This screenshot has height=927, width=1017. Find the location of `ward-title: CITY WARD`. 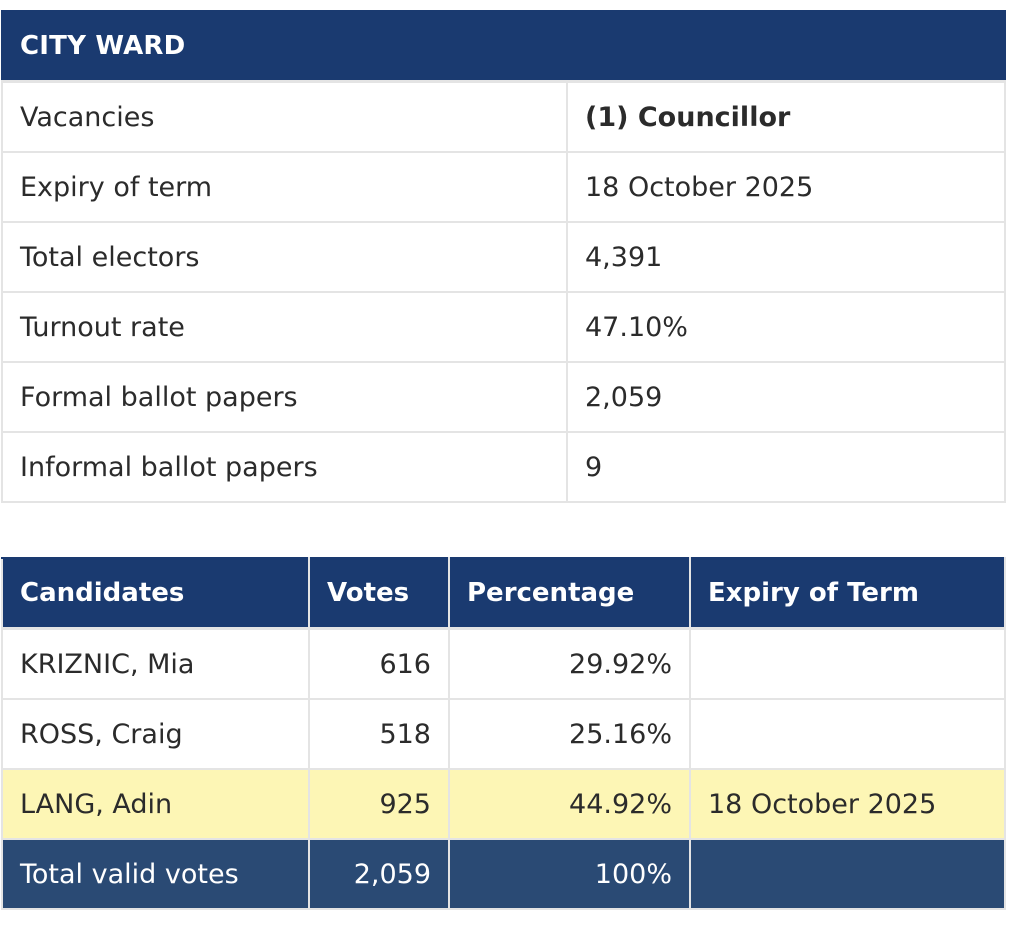

ward-title: CITY WARD is located at coordinates (503, 46).